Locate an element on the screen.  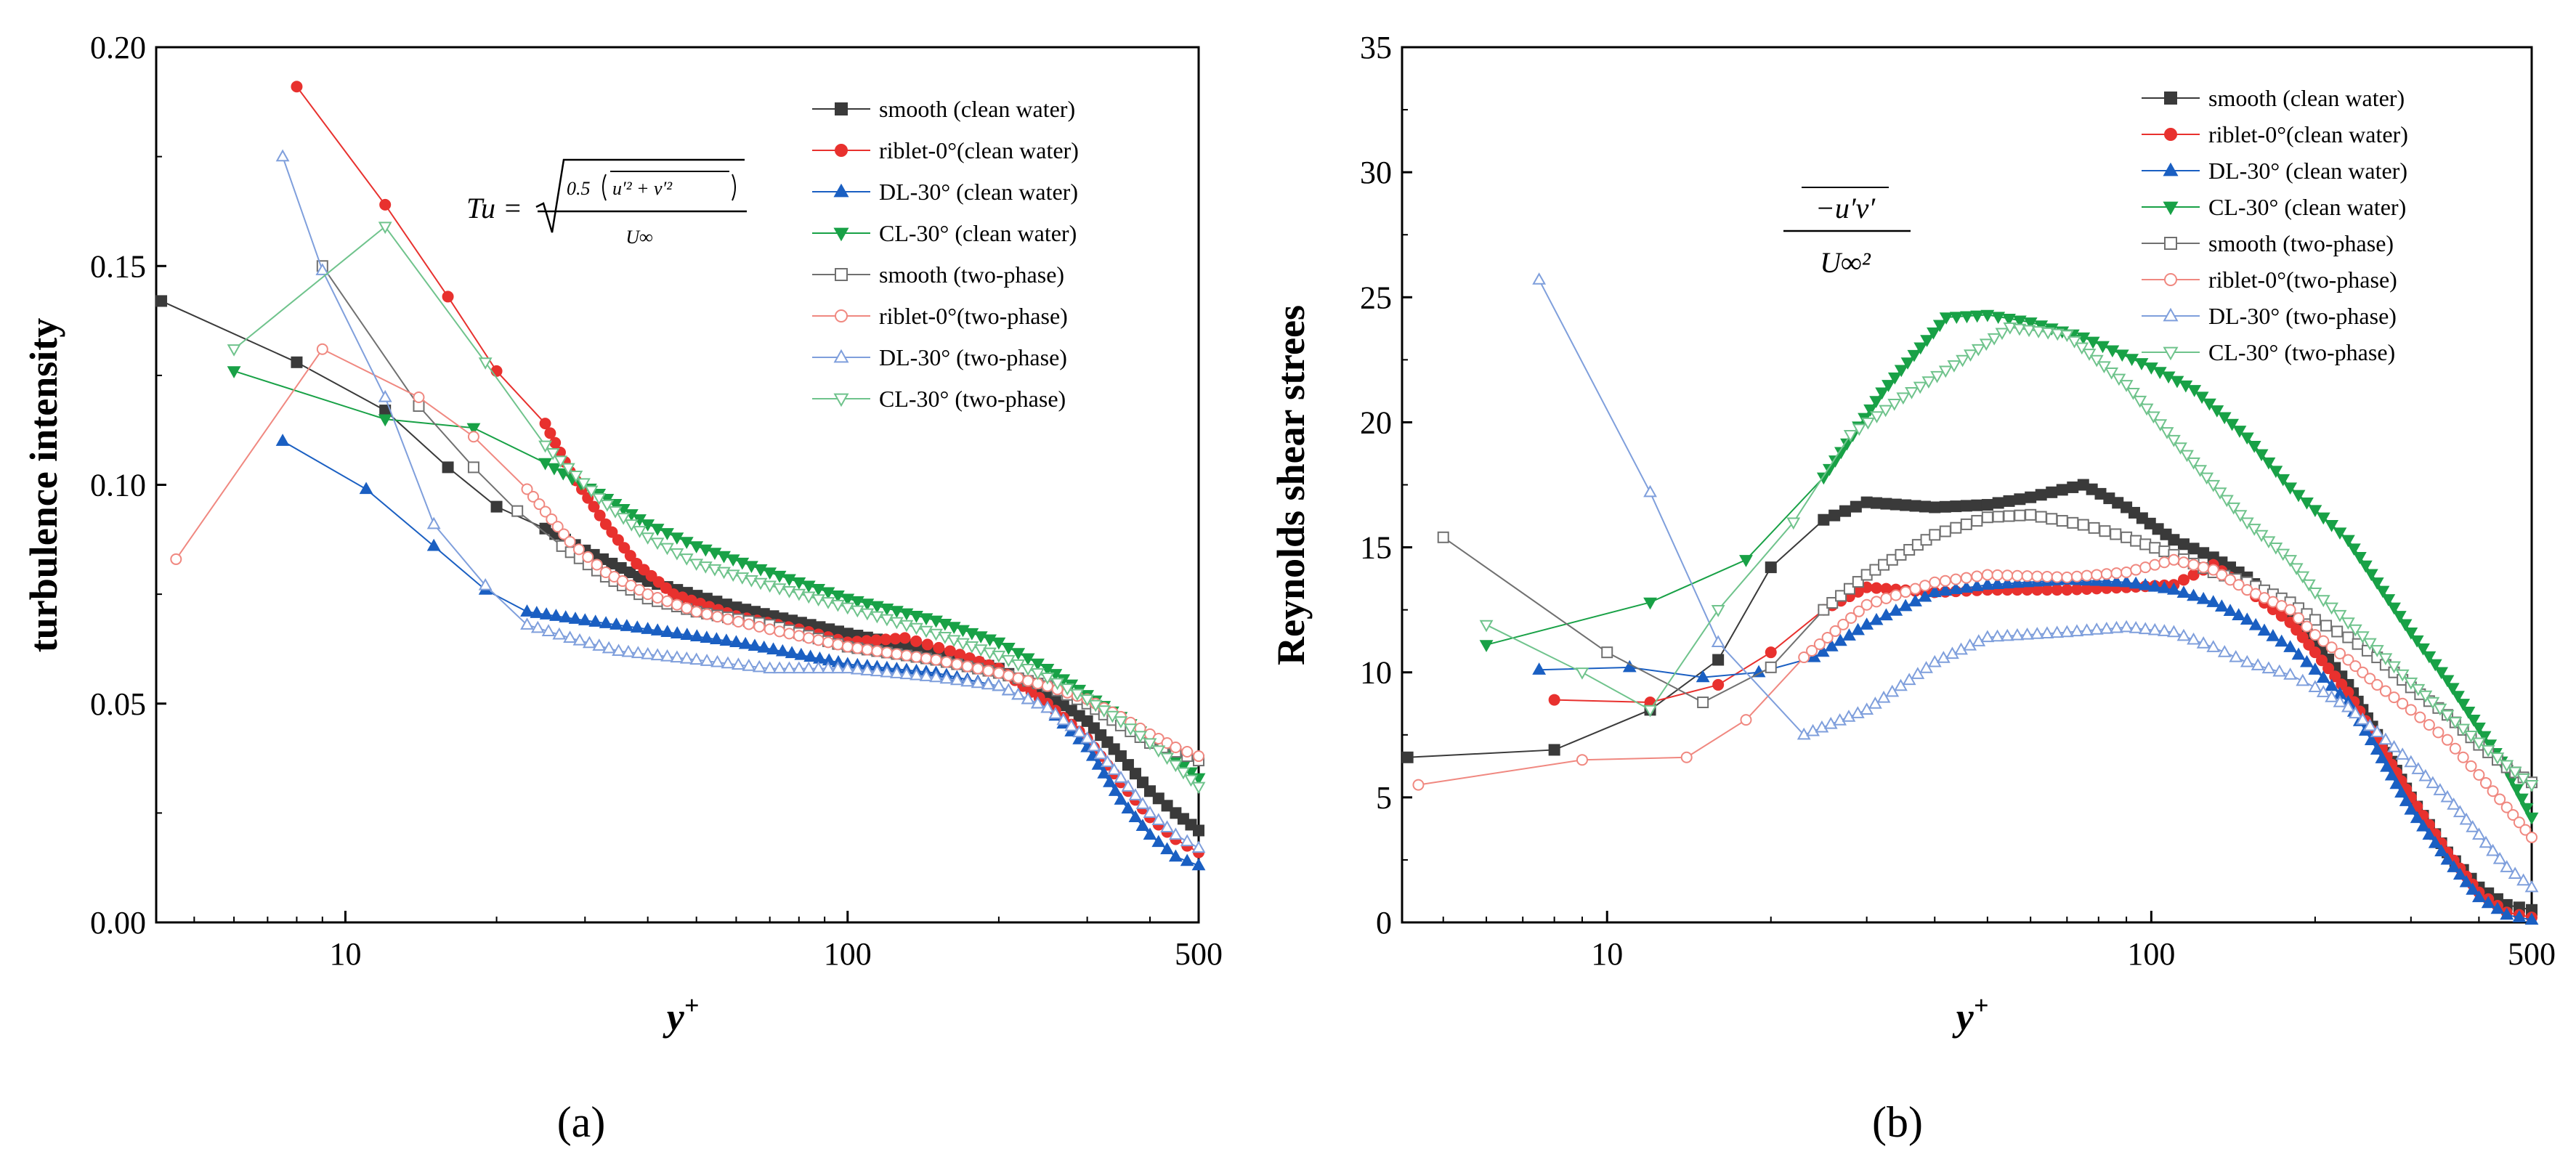
chart-a-series-cl-30-clean-water is located at coordinates (716, 576).